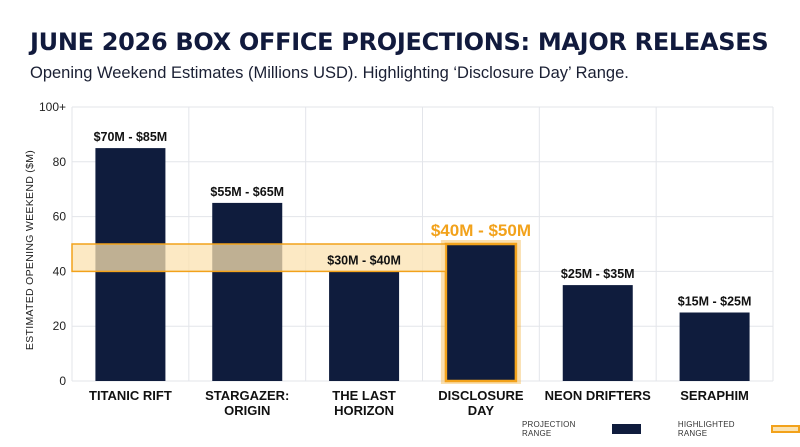 The width and height of the screenshot is (800, 447). I want to click on legend-projection-swatch, so click(626, 429).